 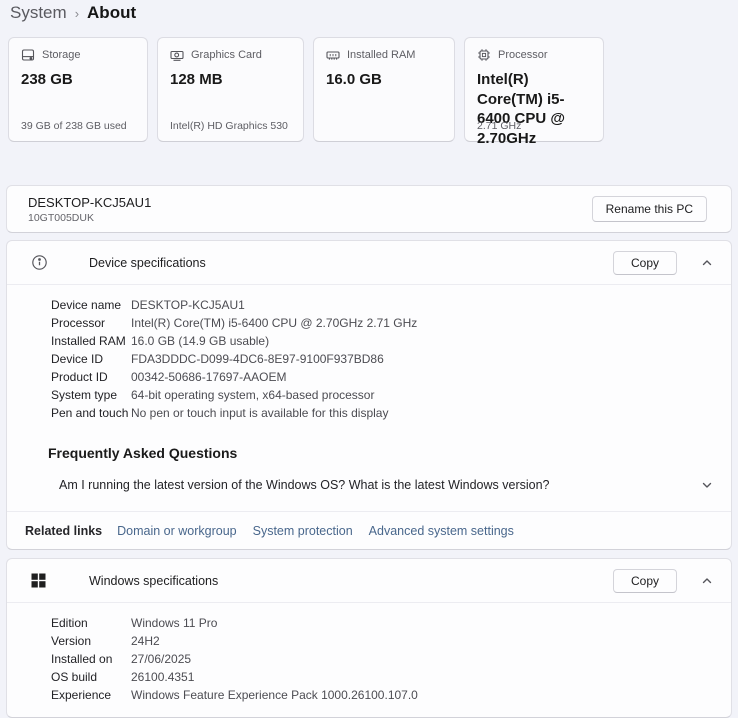 I want to click on faq-heading: Frequently Asked Questions, so click(x=143, y=453).